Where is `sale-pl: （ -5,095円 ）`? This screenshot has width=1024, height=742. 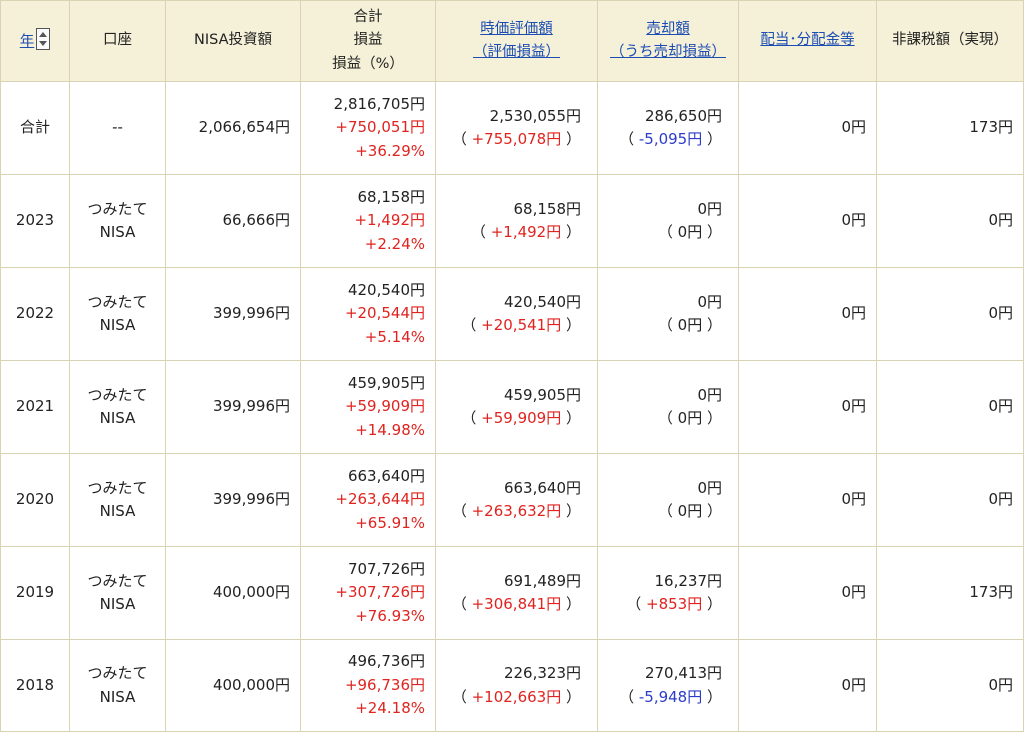 sale-pl: （ -5,095円 ） is located at coordinates (670, 139).